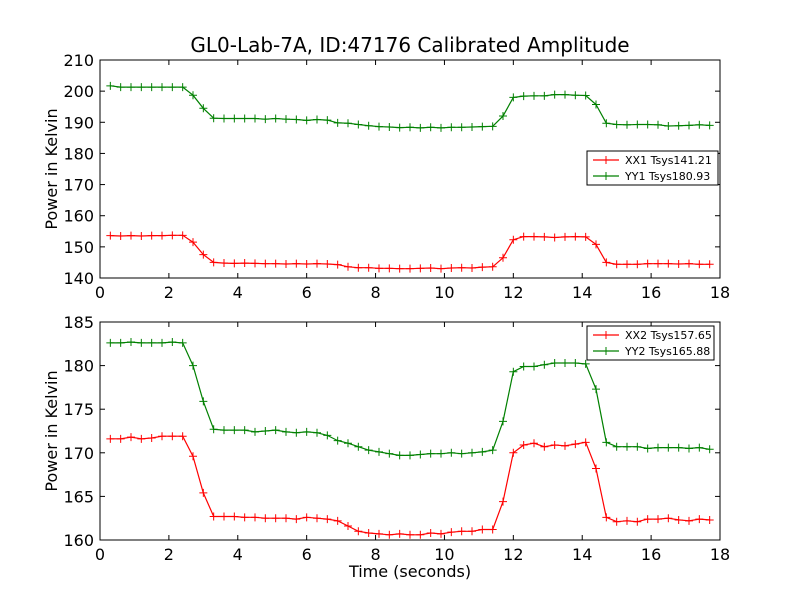 The width and height of the screenshot is (800, 600). Describe the element at coordinates (78, 216) in the screenshot. I see `y-tick-label: 160` at that location.